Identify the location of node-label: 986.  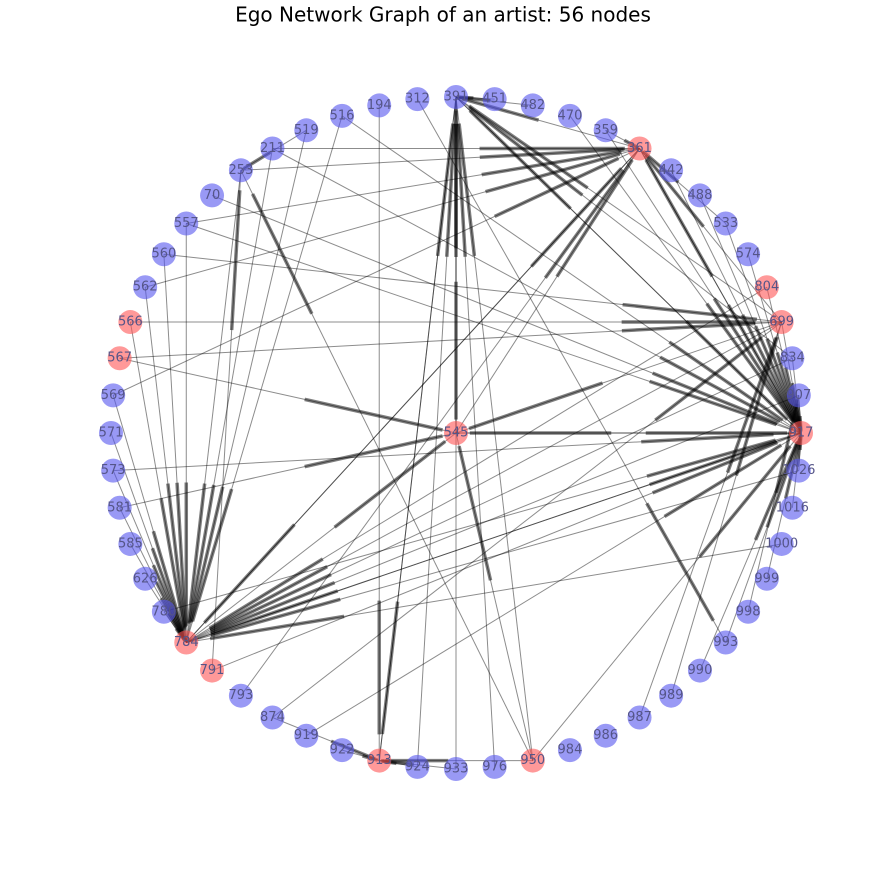
(605, 735).